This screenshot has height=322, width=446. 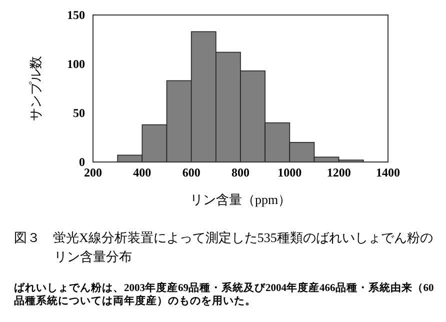 I want to click on y-axis-title: サンプル数, so click(x=35, y=88).